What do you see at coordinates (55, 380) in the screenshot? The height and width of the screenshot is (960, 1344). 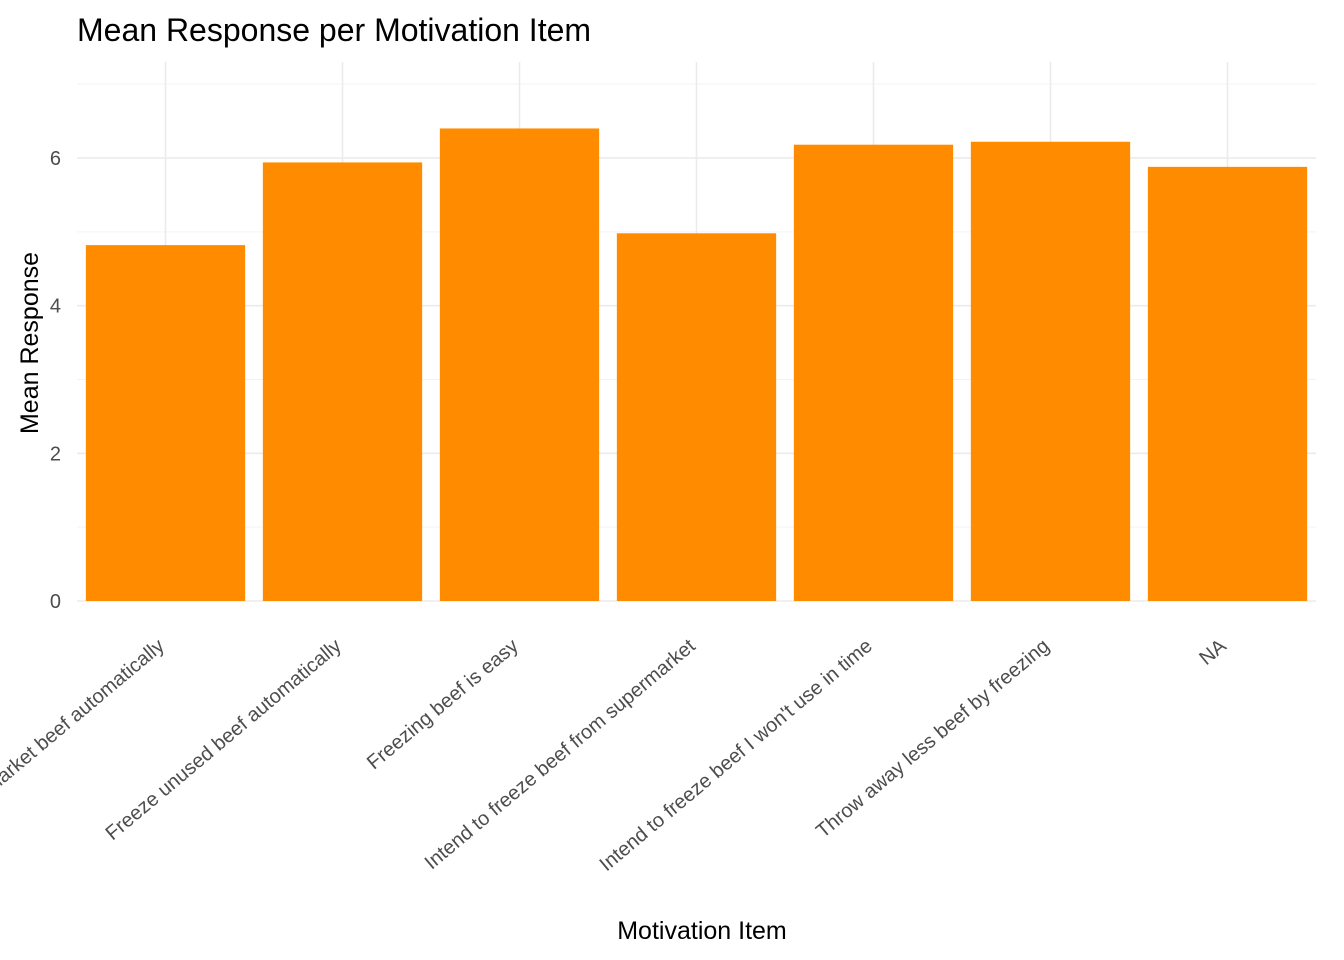 I see `y-axis-ticks: 0 2 4 6` at bounding box center [55, 380].